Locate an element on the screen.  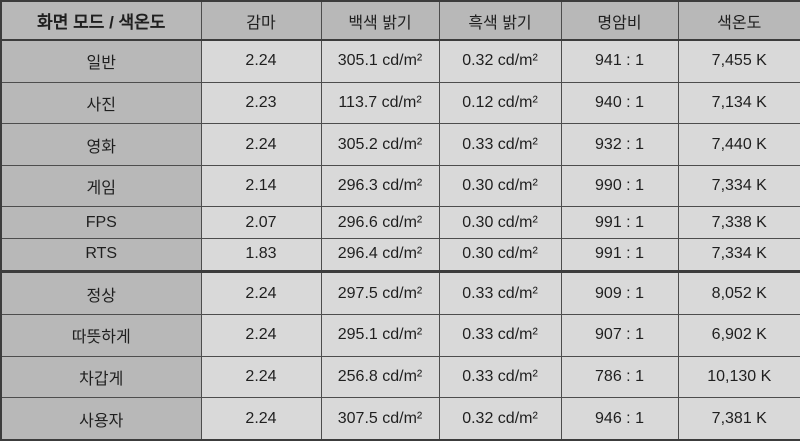
column-header-screen-mode: 화면 모드 / 색온도 is located at coordinates (101, 20).